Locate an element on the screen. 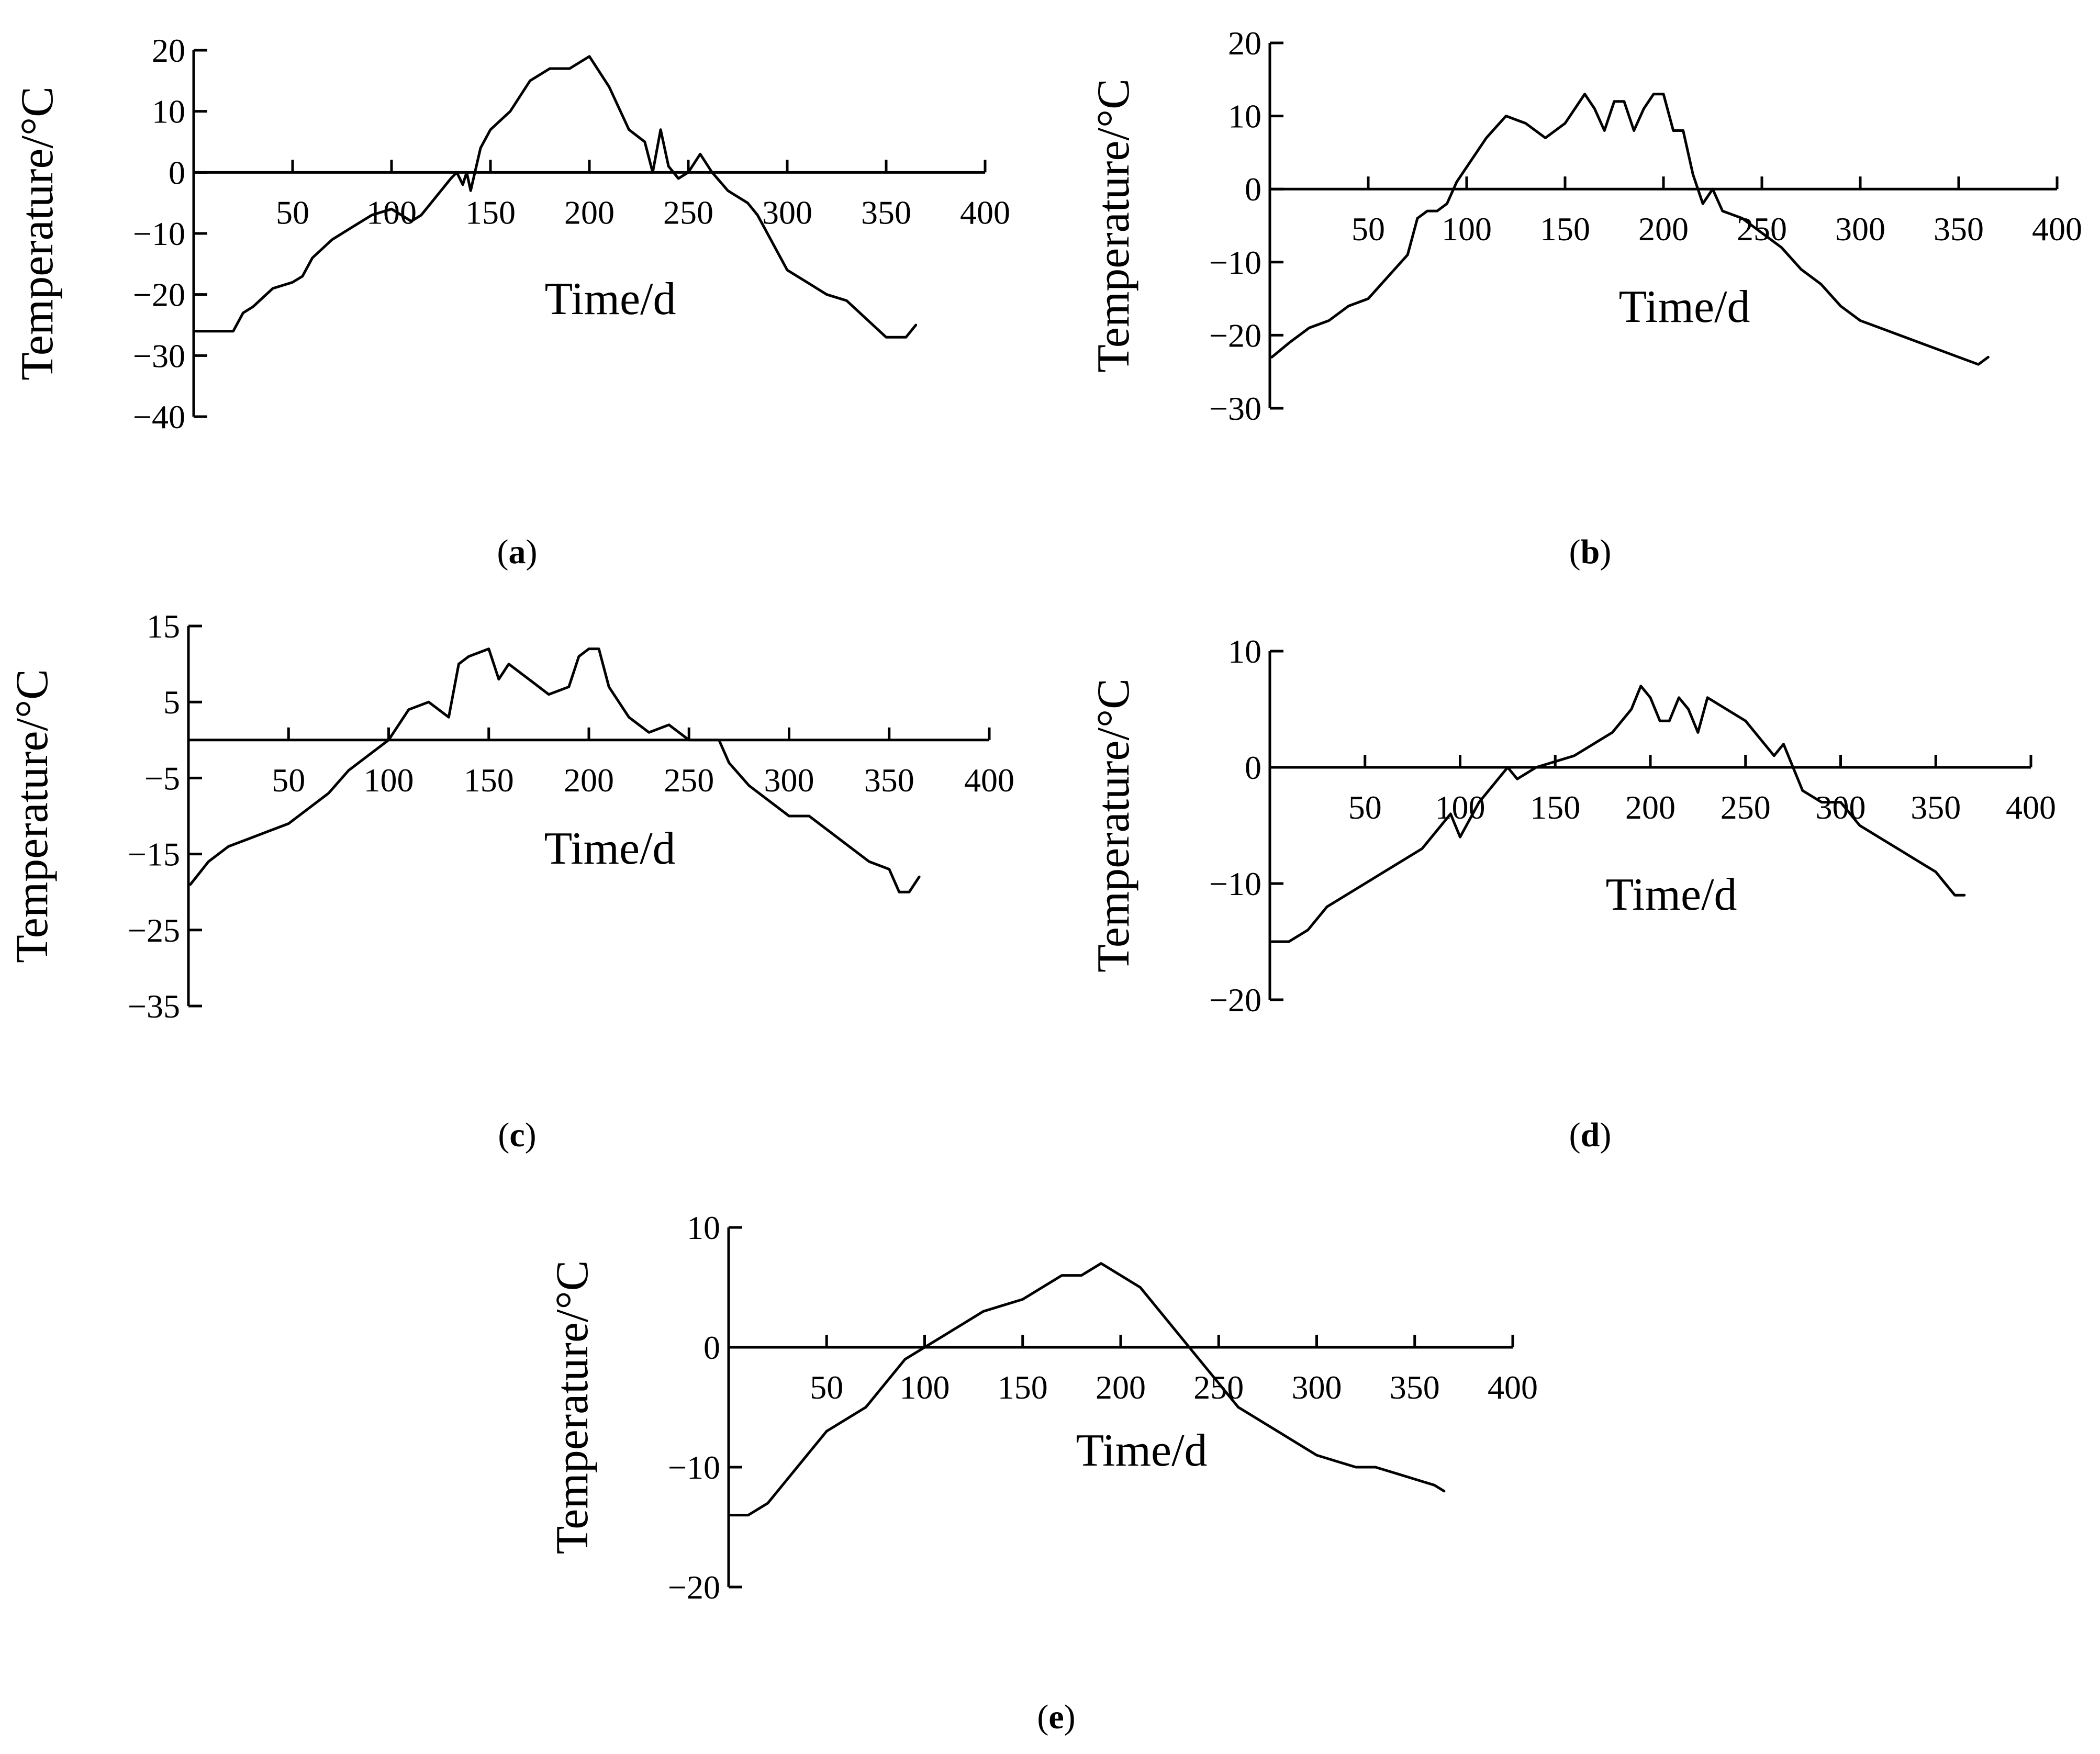 Image resolution: width=2100 pixels, height=1754 pixels. panel-caption-letter: e is located at coordinates (1056, 1717).